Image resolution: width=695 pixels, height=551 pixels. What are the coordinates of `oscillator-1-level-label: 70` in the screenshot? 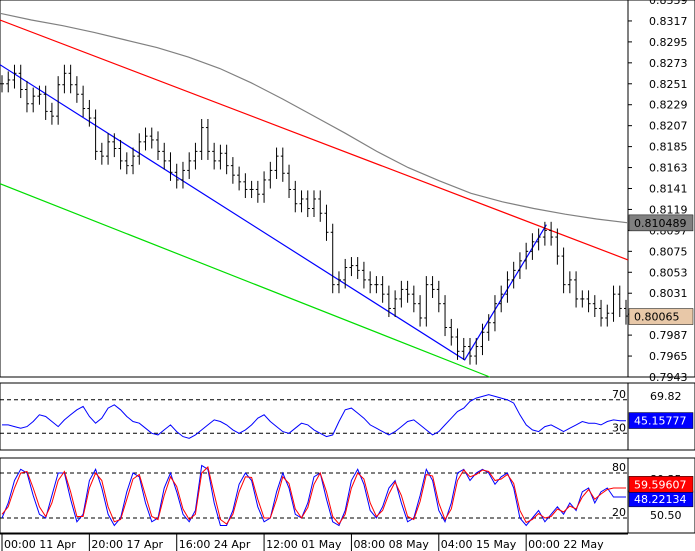 It's located at (619, 394).